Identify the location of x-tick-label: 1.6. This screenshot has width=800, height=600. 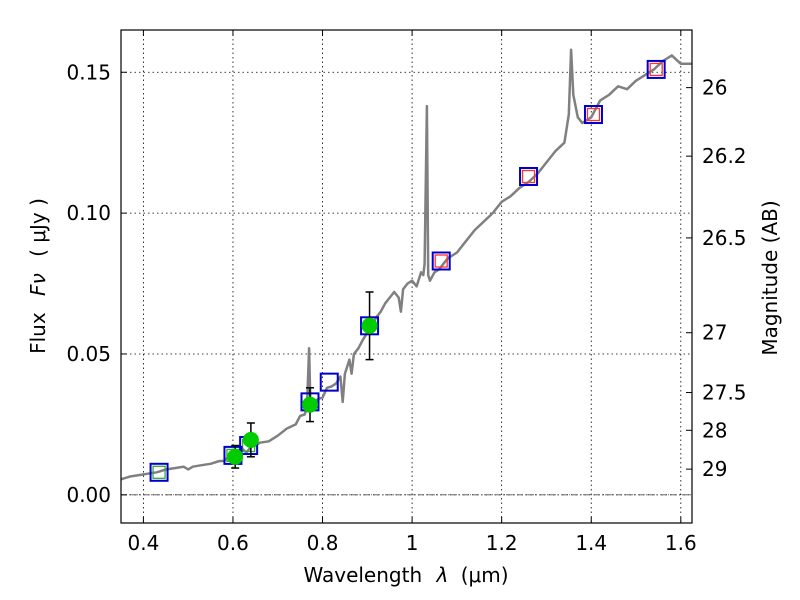
(681, 543).